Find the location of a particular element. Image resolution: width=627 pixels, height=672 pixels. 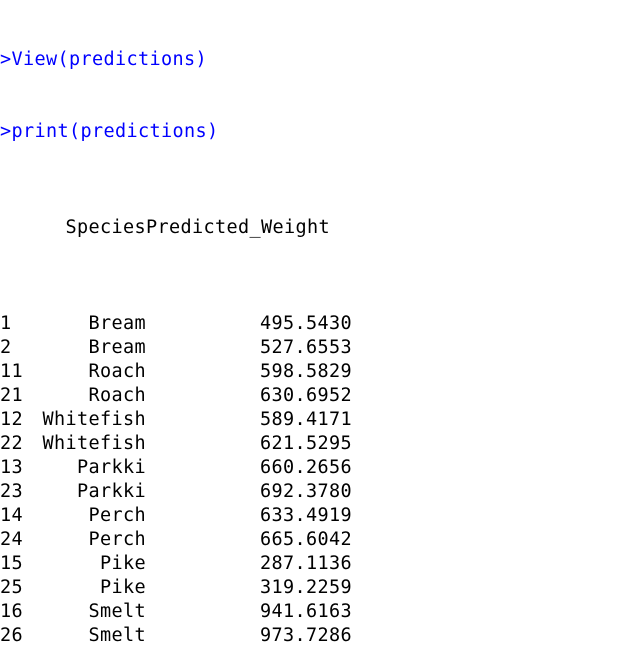

table-row: 1 Bream 495.5430 is located at coordinates (313, 324).